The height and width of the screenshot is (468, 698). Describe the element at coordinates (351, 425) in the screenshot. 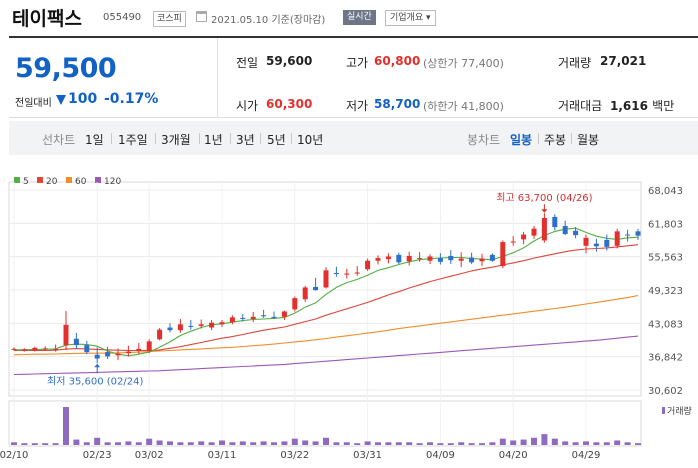

I see `volume-bars: 거래량` at that location.